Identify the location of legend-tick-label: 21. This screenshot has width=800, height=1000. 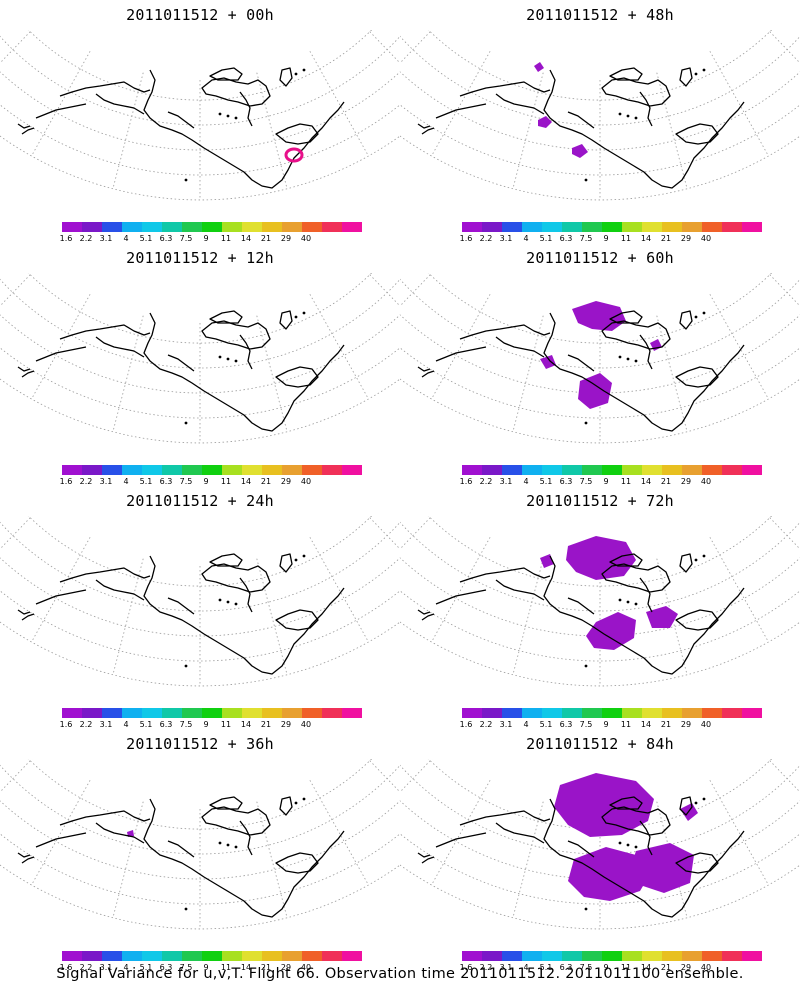
(666, 724).